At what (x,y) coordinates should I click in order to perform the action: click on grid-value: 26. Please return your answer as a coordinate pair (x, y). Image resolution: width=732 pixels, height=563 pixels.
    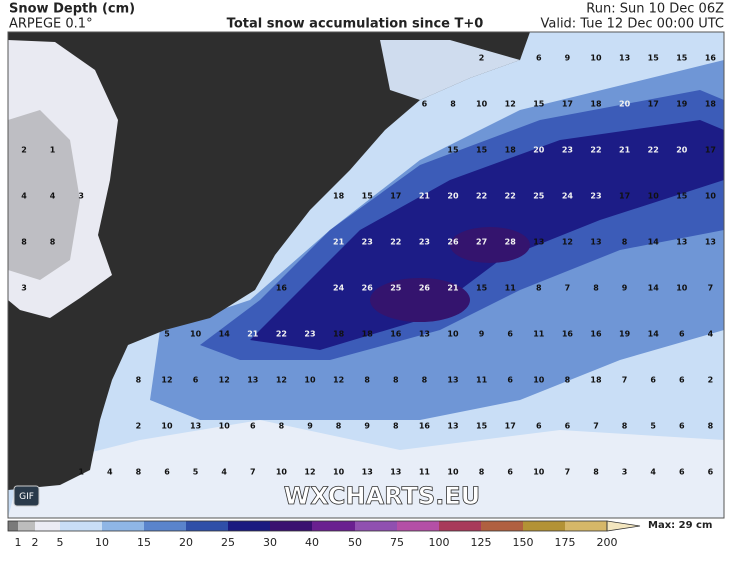
    Looking at the image, I should click on (368, 288).